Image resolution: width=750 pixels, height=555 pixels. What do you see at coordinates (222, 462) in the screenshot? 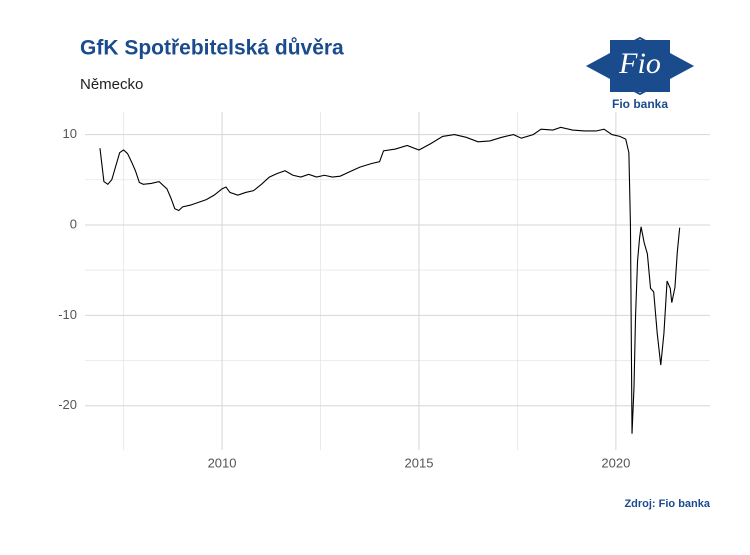
I see `x-tick-label: 2010` at bounding box center [222, 462].